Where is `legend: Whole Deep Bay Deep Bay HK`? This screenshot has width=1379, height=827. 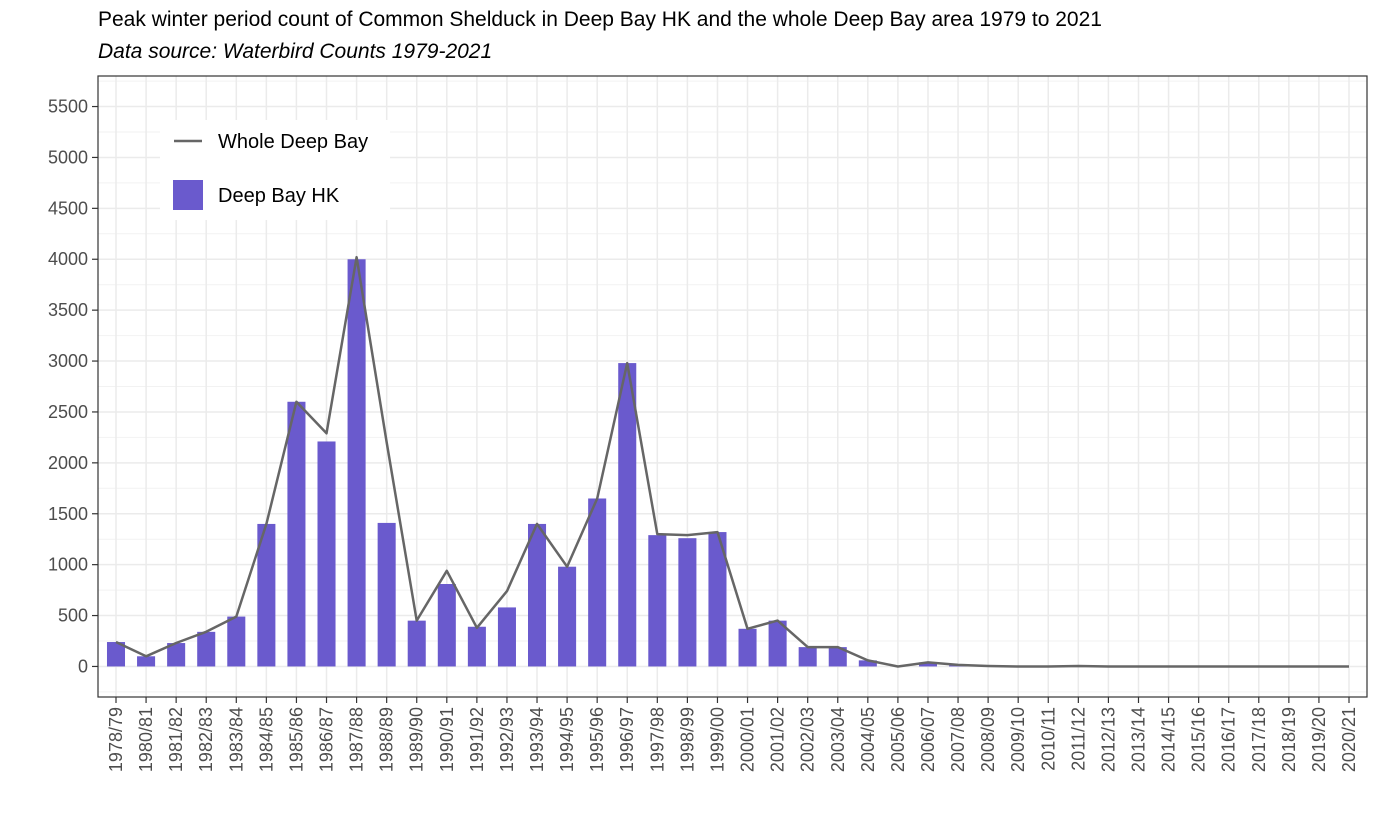 legend: Whole Deep Bay Deep Bay HK is located at coordinates (275, 170).